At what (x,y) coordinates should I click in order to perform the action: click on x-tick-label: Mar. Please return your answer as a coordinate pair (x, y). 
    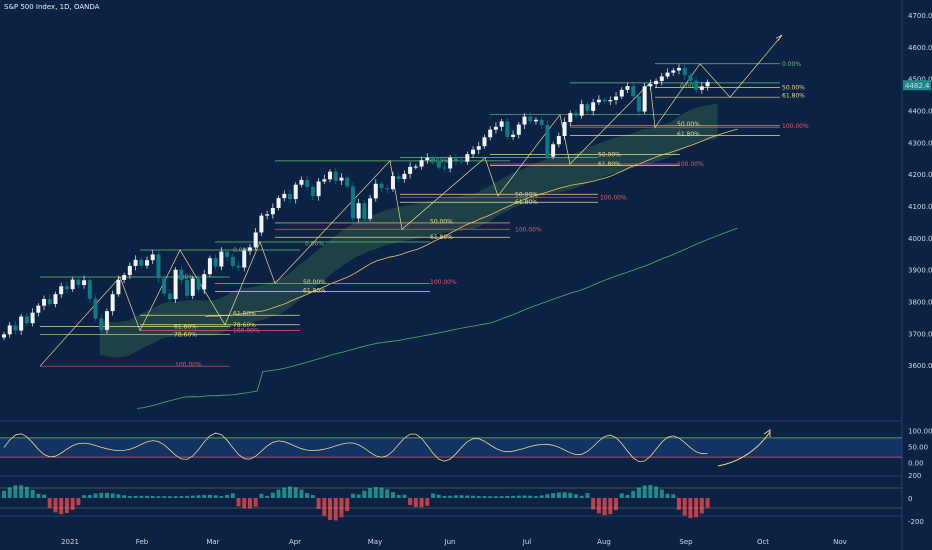
    Looking at the image, I should click on (212, 542).